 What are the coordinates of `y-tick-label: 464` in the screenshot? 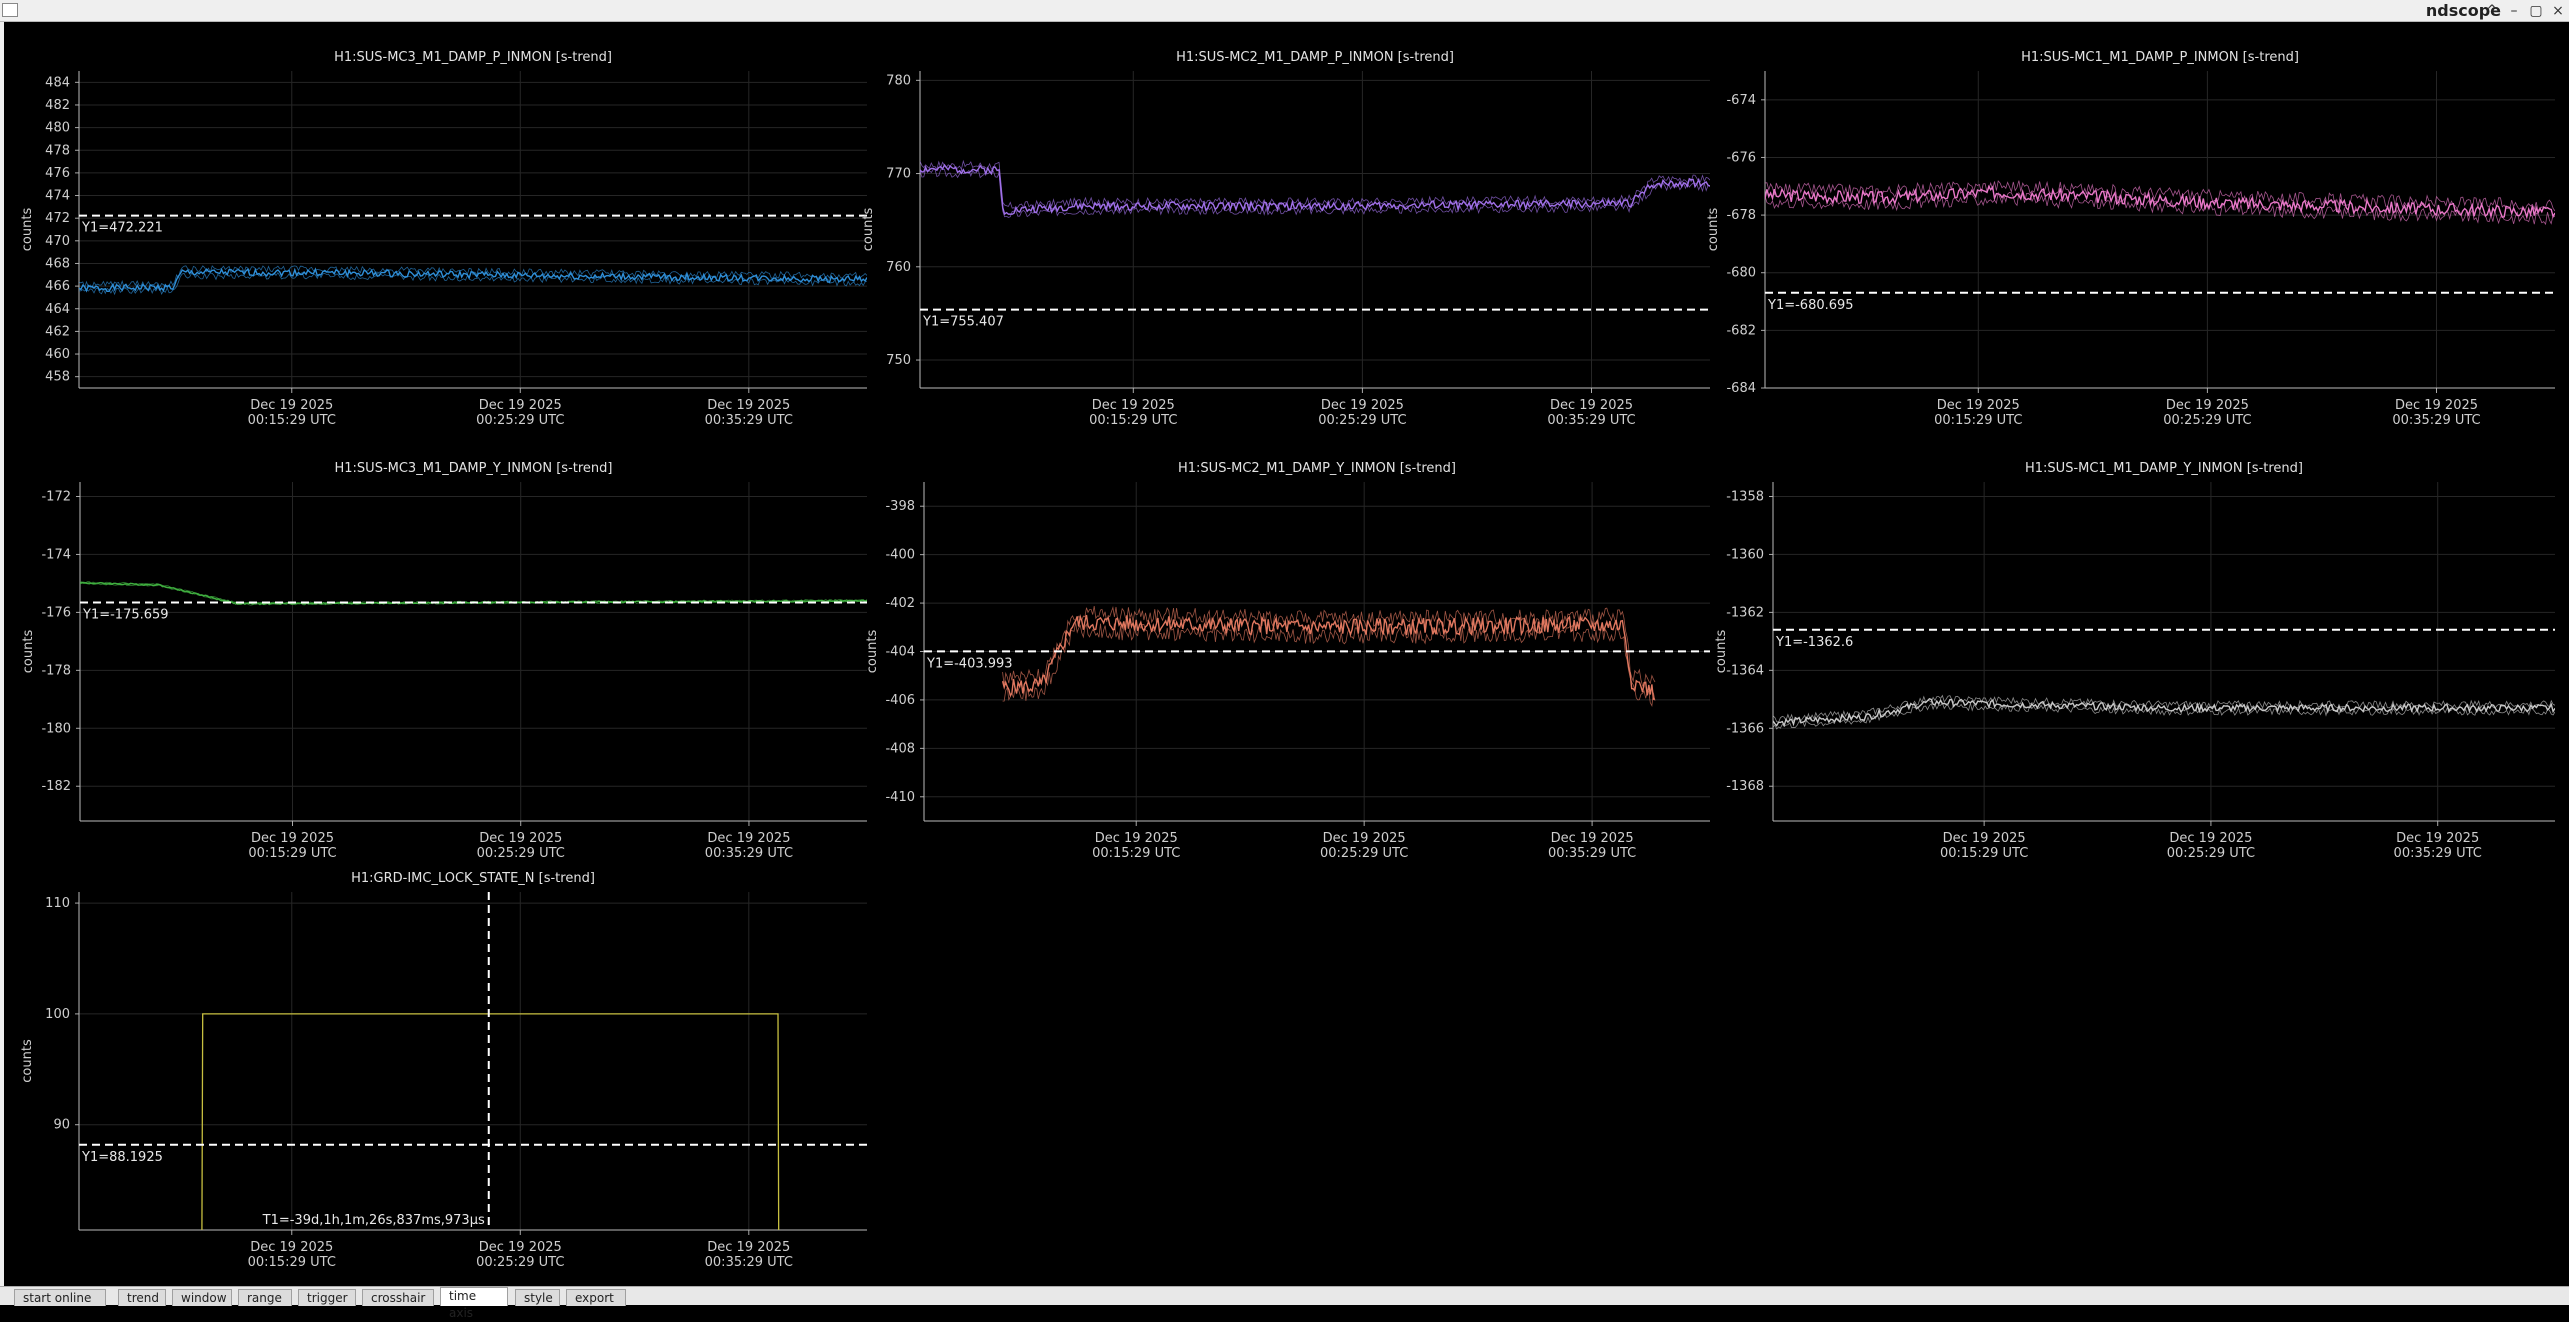 It's located at (57, 309).